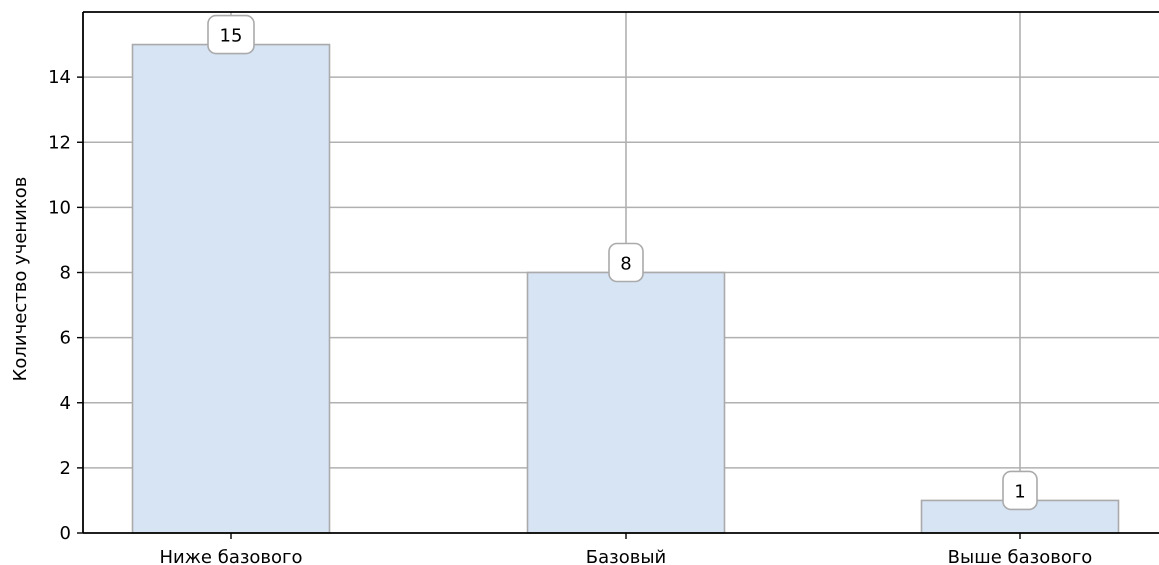 This screenshot has width=1159, height=565. What do you see at coordinates (626, 556) in the screenshot?
I see `x-tick-label: Базовый` at bounding box center [626, 556].